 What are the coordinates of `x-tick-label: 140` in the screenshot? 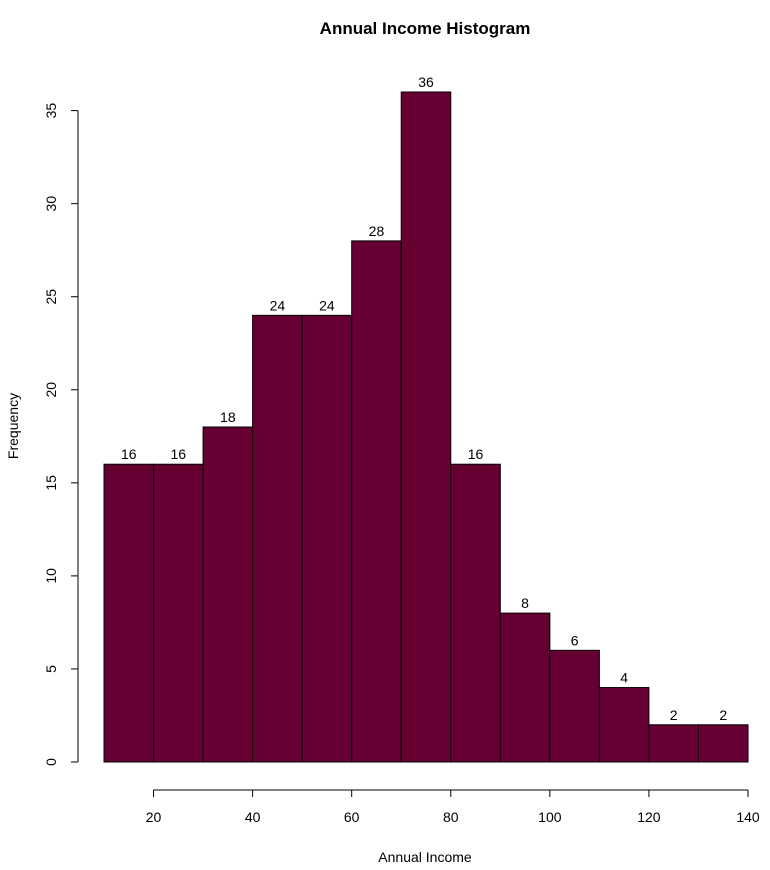 It's located at (748, 817).